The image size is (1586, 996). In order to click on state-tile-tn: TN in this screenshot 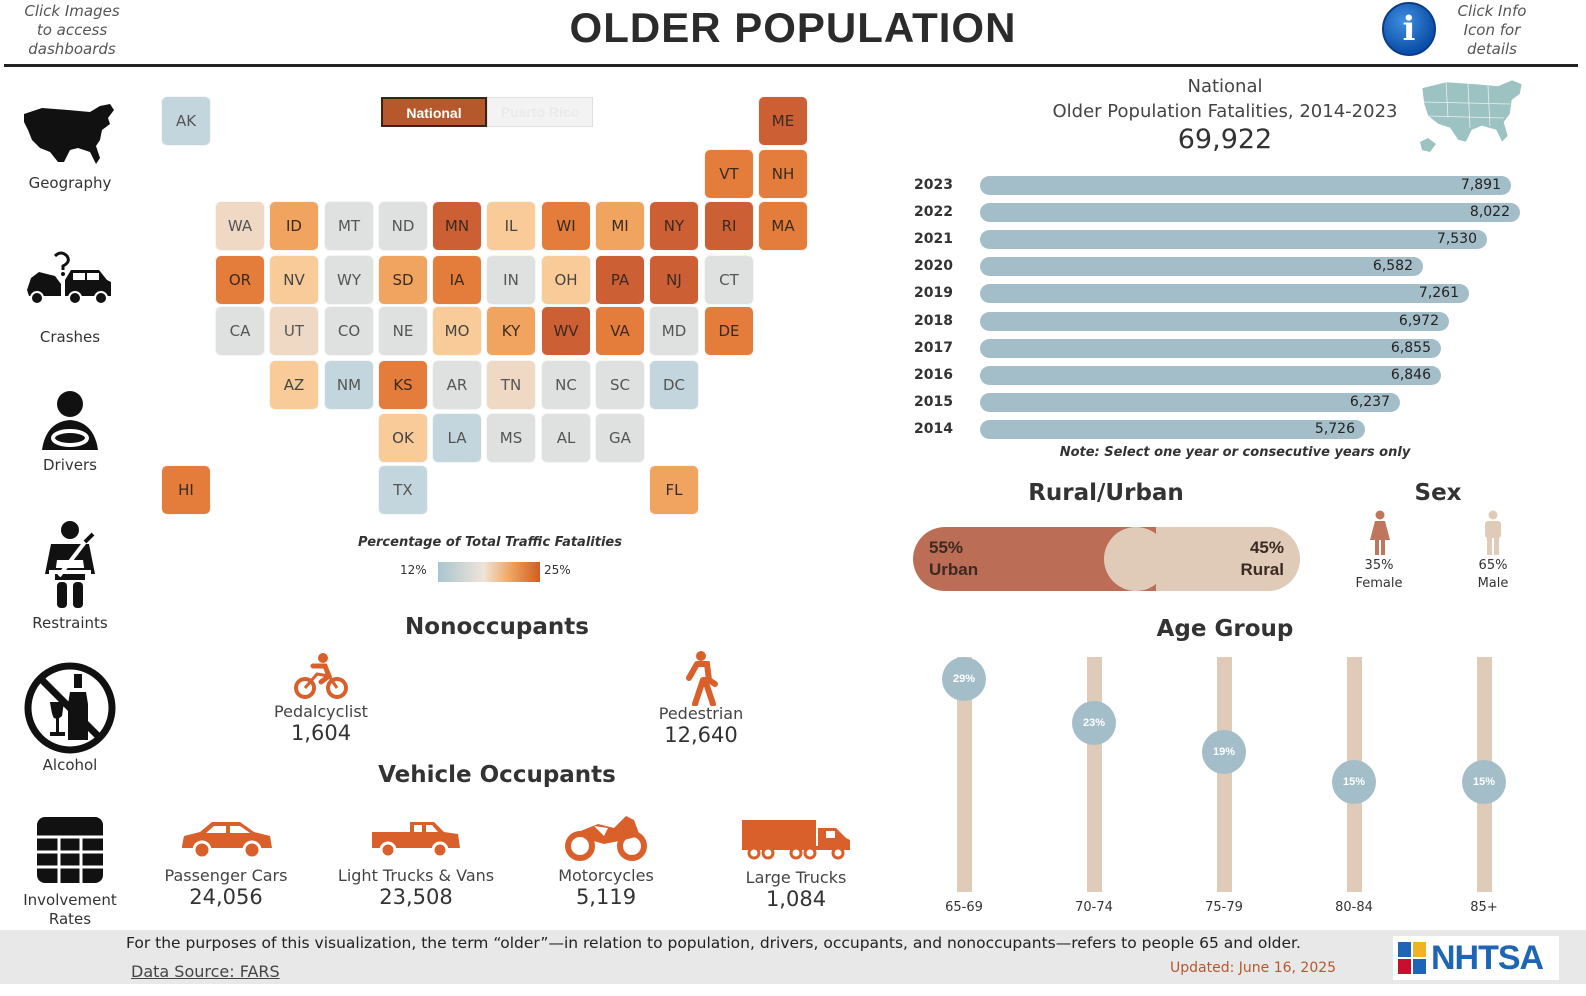, I will do `click(511, 385)`.